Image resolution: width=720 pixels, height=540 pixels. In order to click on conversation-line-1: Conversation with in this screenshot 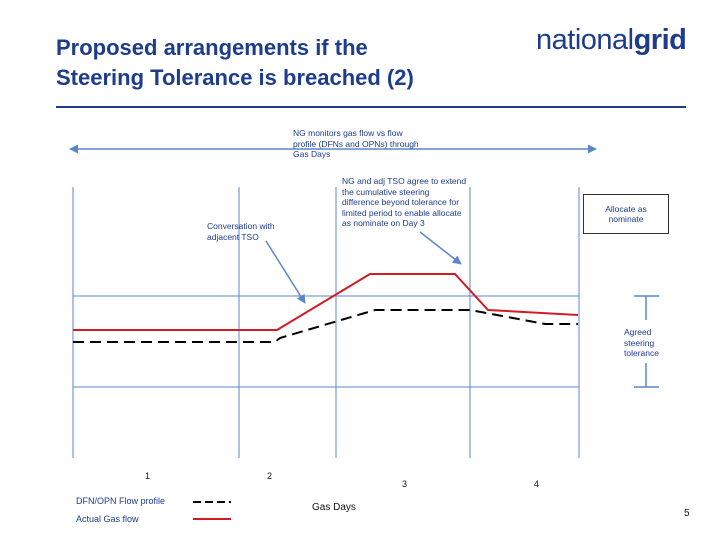, I will do `click(241, 226)`.